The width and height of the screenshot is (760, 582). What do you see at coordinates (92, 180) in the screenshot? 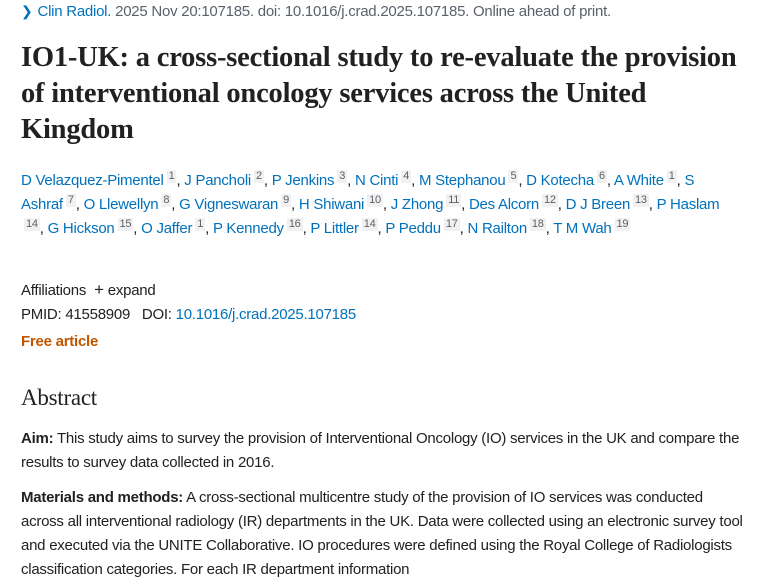
I see `author-link: D Velazquez-Pimentel` at bounding box center [92, 180].